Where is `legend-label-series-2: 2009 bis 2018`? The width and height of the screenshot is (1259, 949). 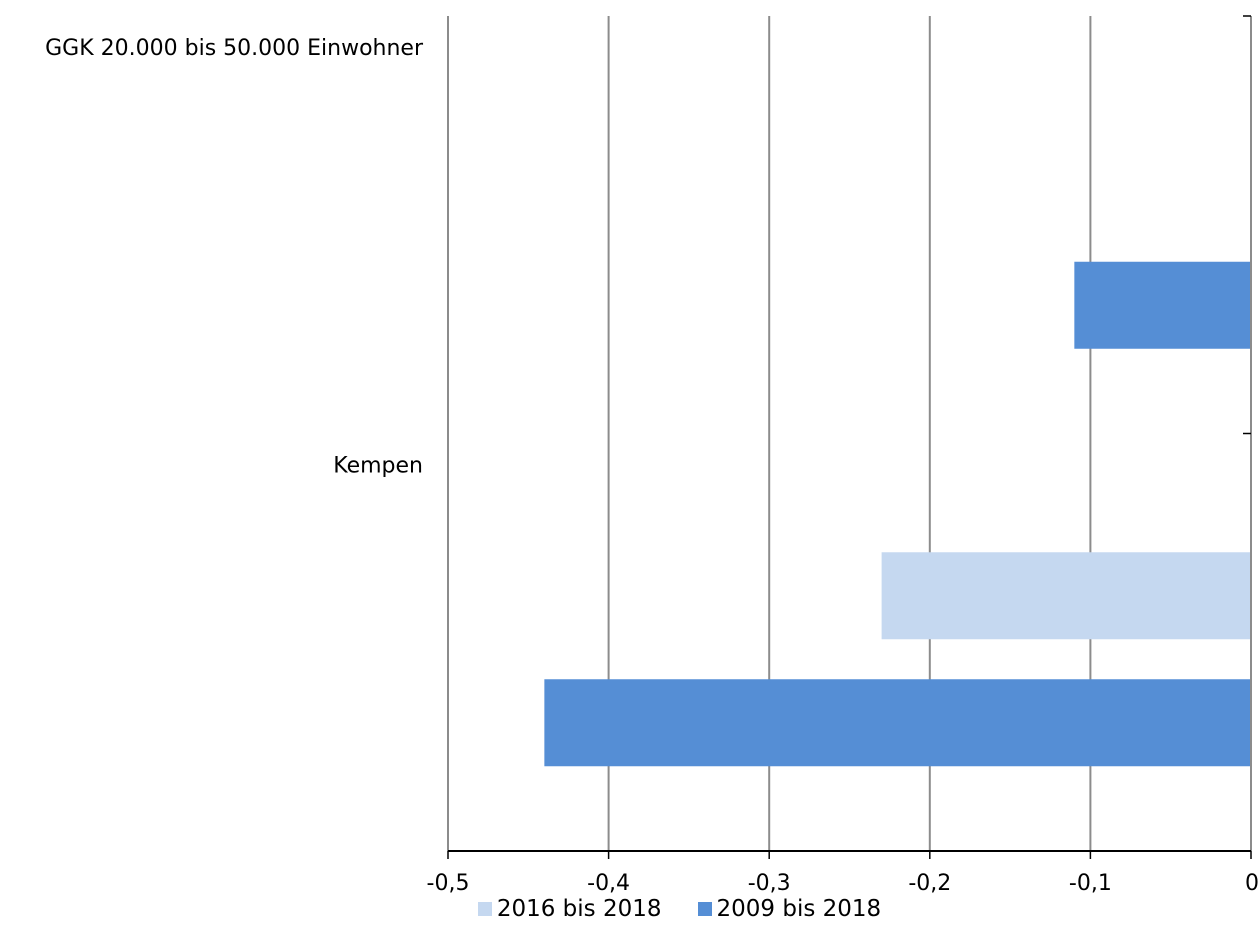
legend-label-series-2: 2009 bis 2018 is located at coordinates (799, 909).